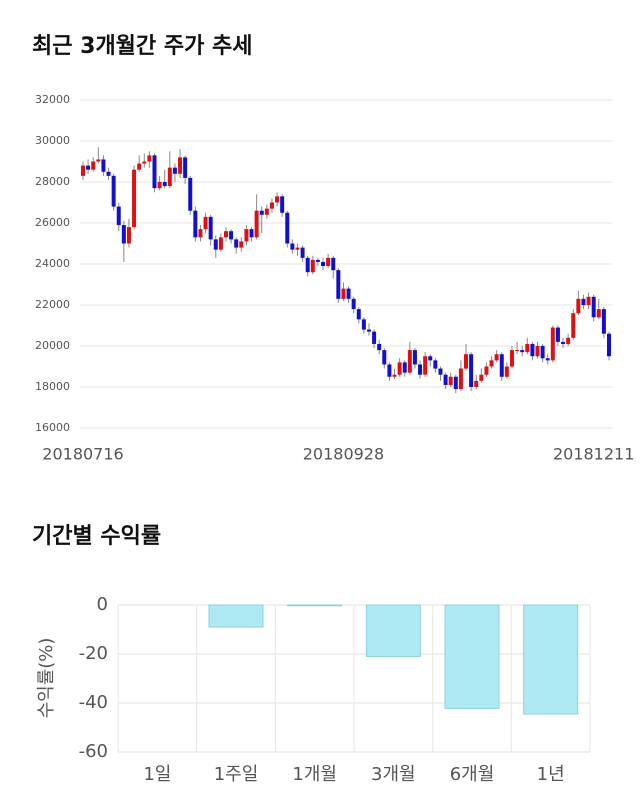 The width and height of the screenshot is (640, 810). What do you see at coordinates (52, 386) in the screenshot?
I see `y-tick-label: 18000` at bounding box center [52, 386].